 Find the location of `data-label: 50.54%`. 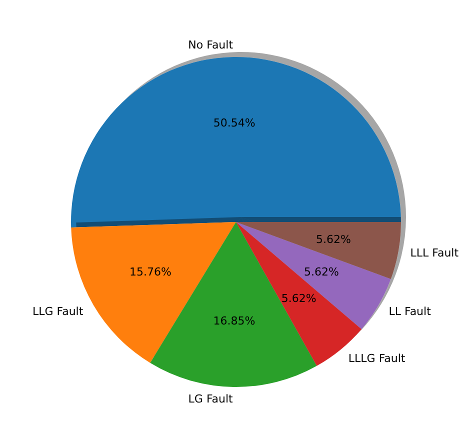

data-label: 50.54% is located at coordinates (234, 123).